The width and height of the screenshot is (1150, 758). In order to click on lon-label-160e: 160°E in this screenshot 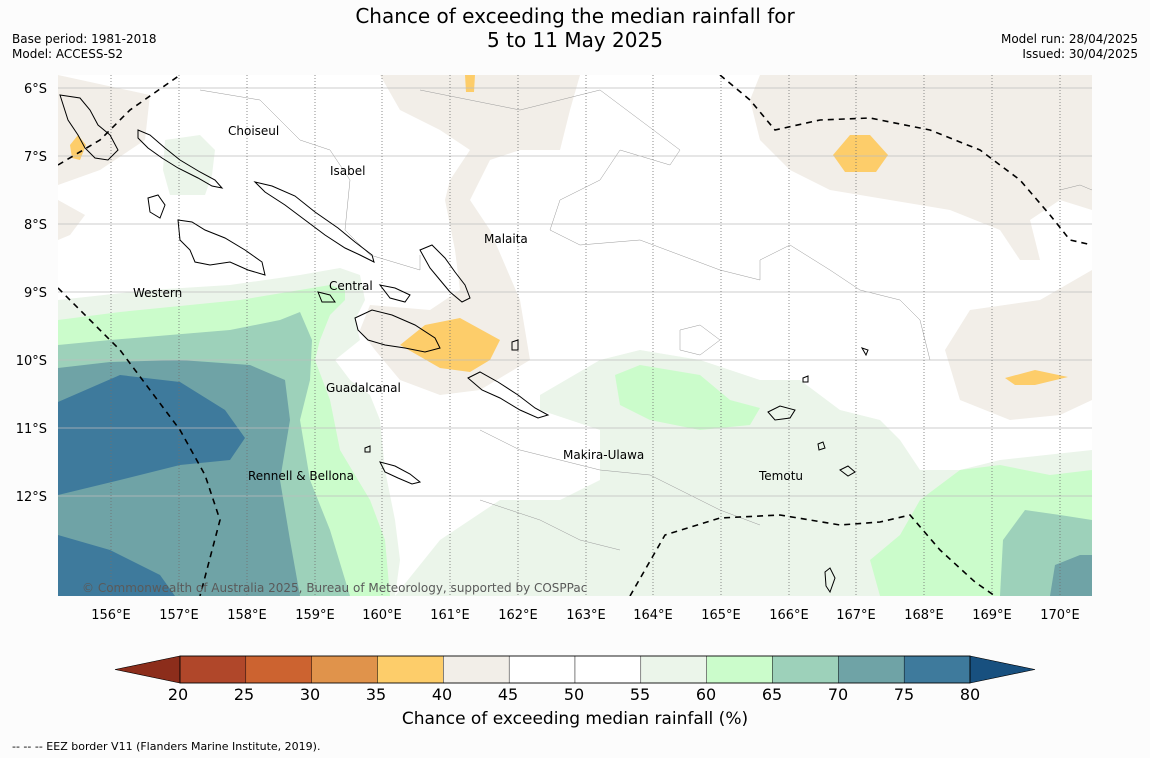, I will do `click(382, 615)`.